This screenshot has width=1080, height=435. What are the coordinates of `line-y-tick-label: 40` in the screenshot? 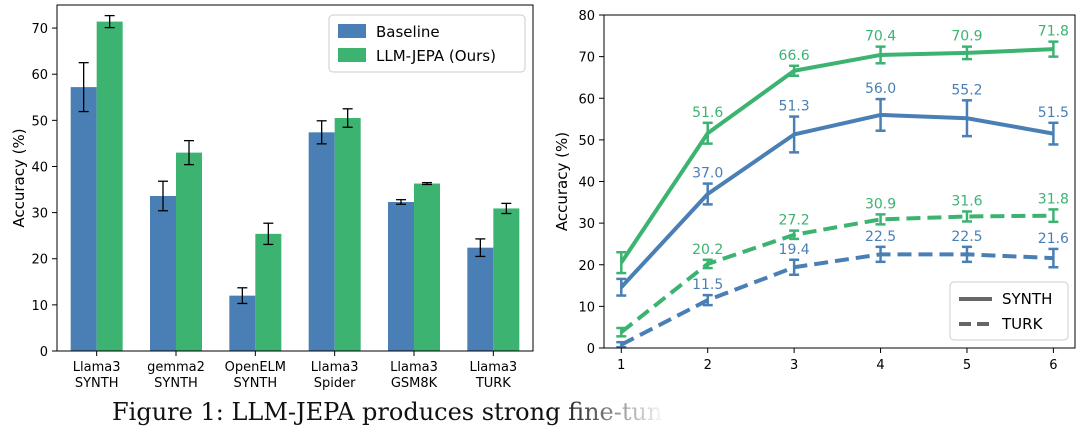 It's located at (586, 183).